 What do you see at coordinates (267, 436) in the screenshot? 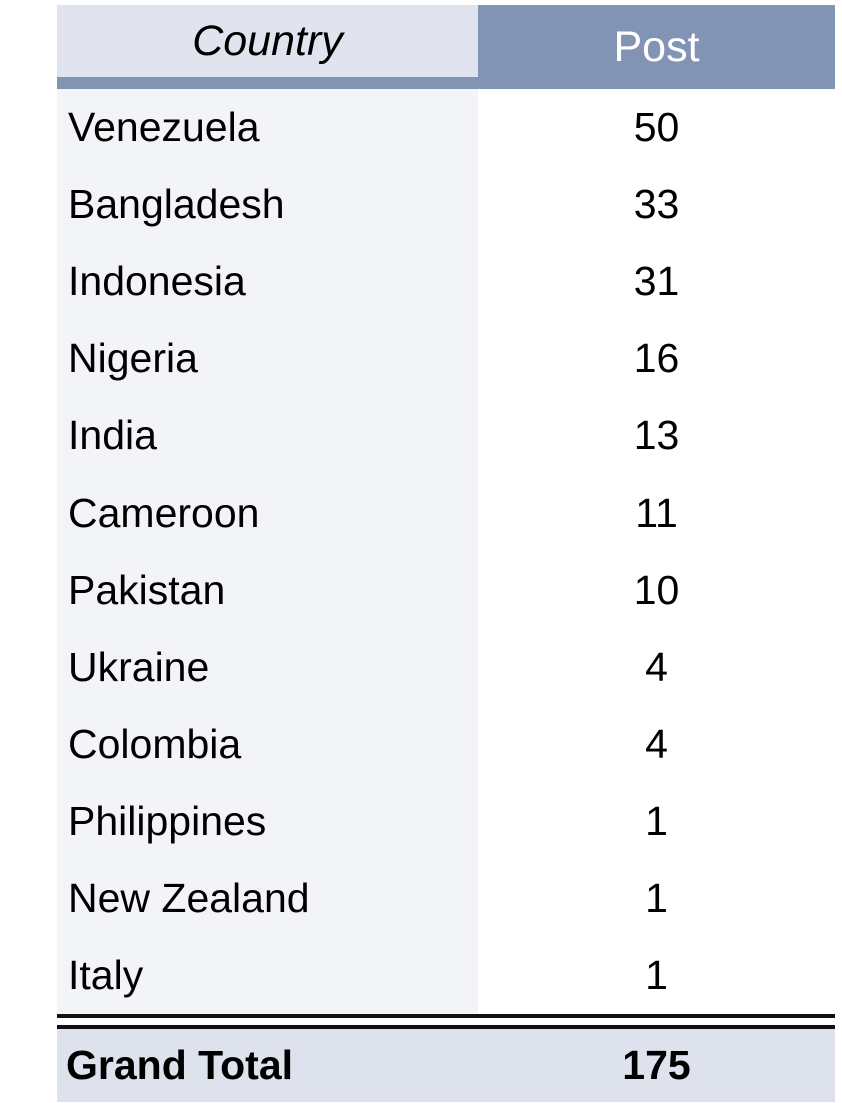
I see `country-cell: India` at bounding box center [267, 436].